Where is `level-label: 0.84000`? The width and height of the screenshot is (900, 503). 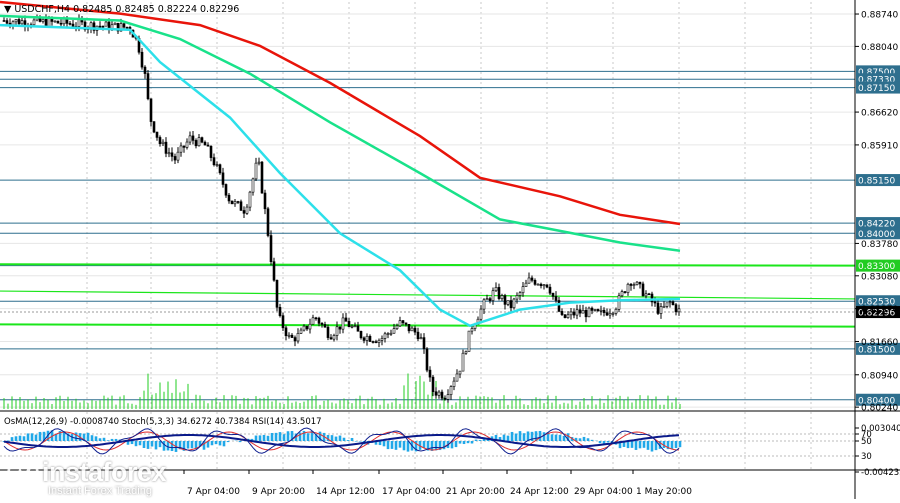
level-label: 0.84000 is located at coordinates (876, 235).